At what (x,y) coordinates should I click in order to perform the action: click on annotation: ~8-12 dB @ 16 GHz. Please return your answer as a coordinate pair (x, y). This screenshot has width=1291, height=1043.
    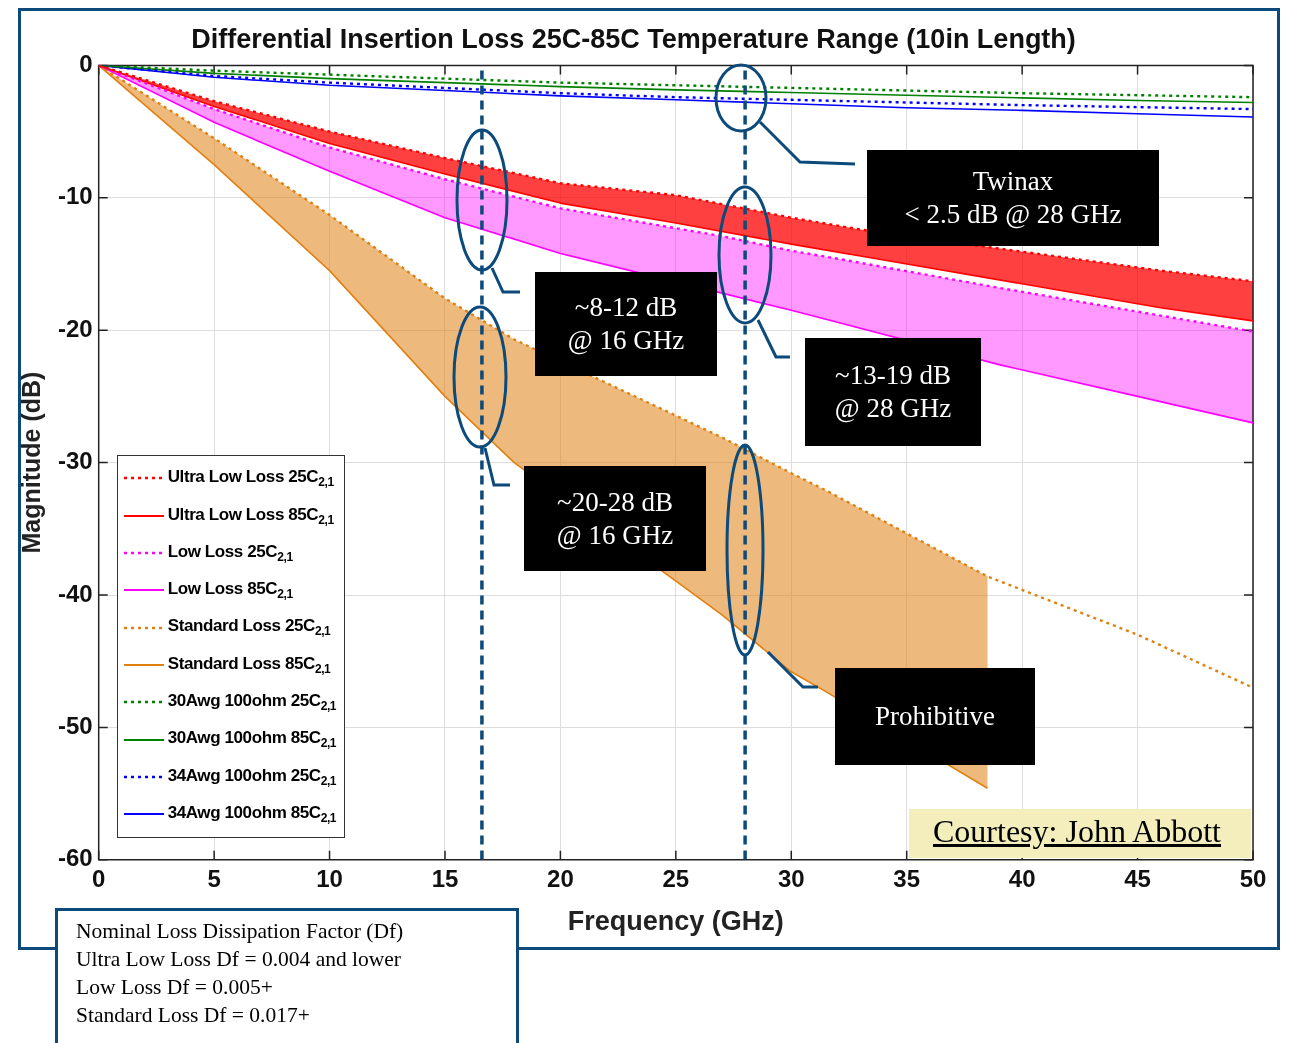
    Looking at the image, I should click on (626, 324).